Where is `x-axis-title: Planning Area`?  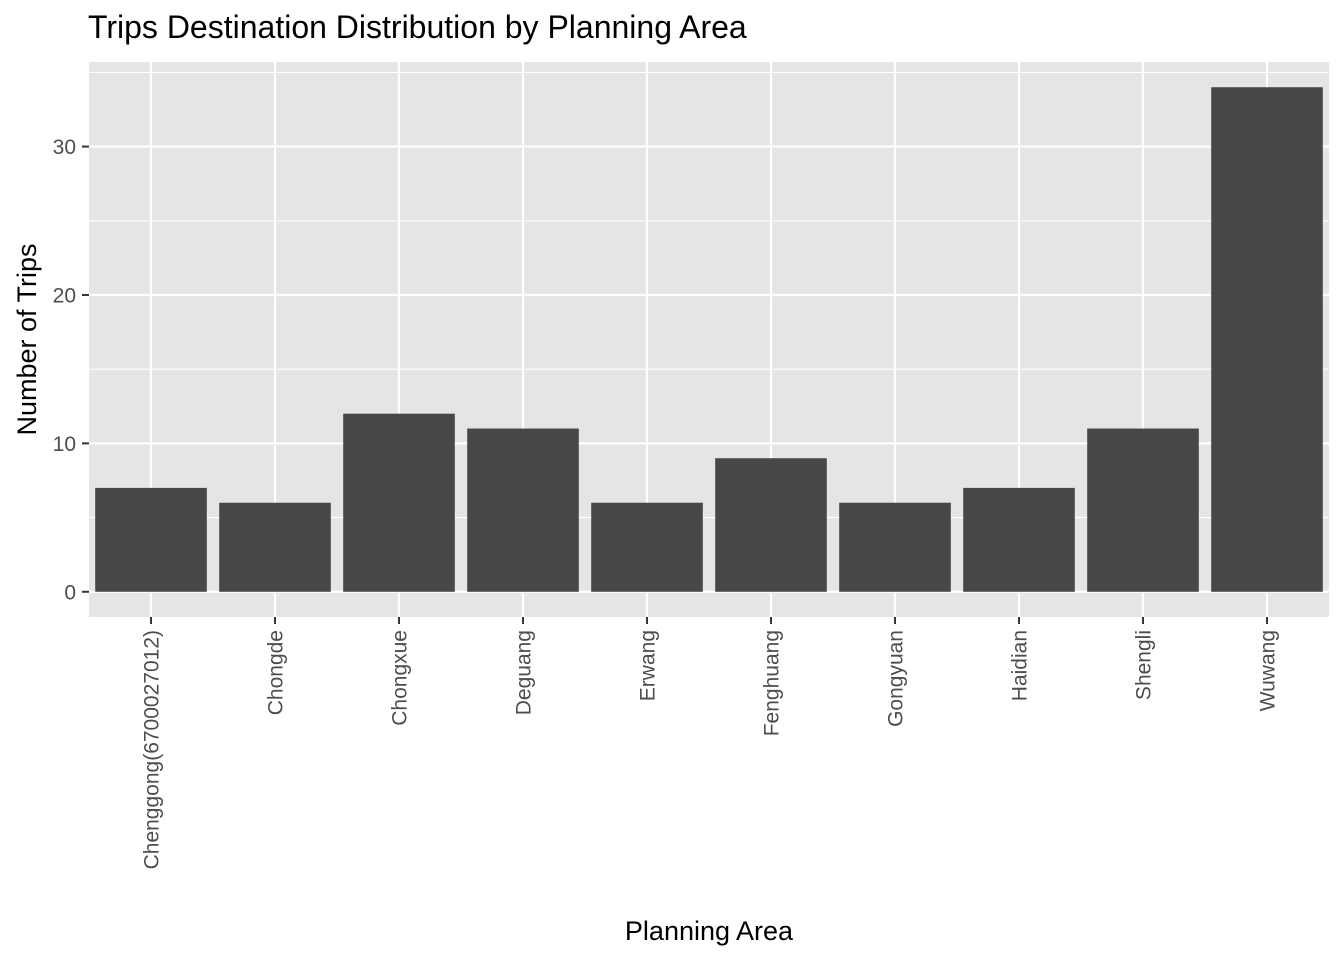
x-axis-title: Planning Area is located at coordinates (709, 931).